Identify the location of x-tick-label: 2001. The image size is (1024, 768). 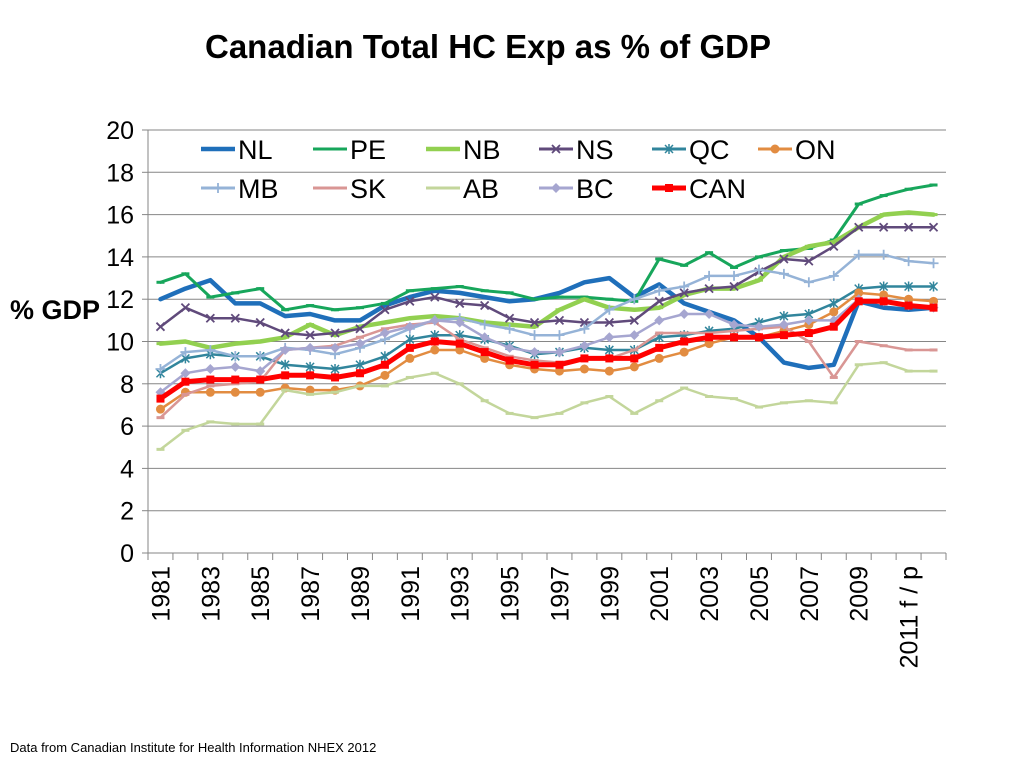
(660, 594).